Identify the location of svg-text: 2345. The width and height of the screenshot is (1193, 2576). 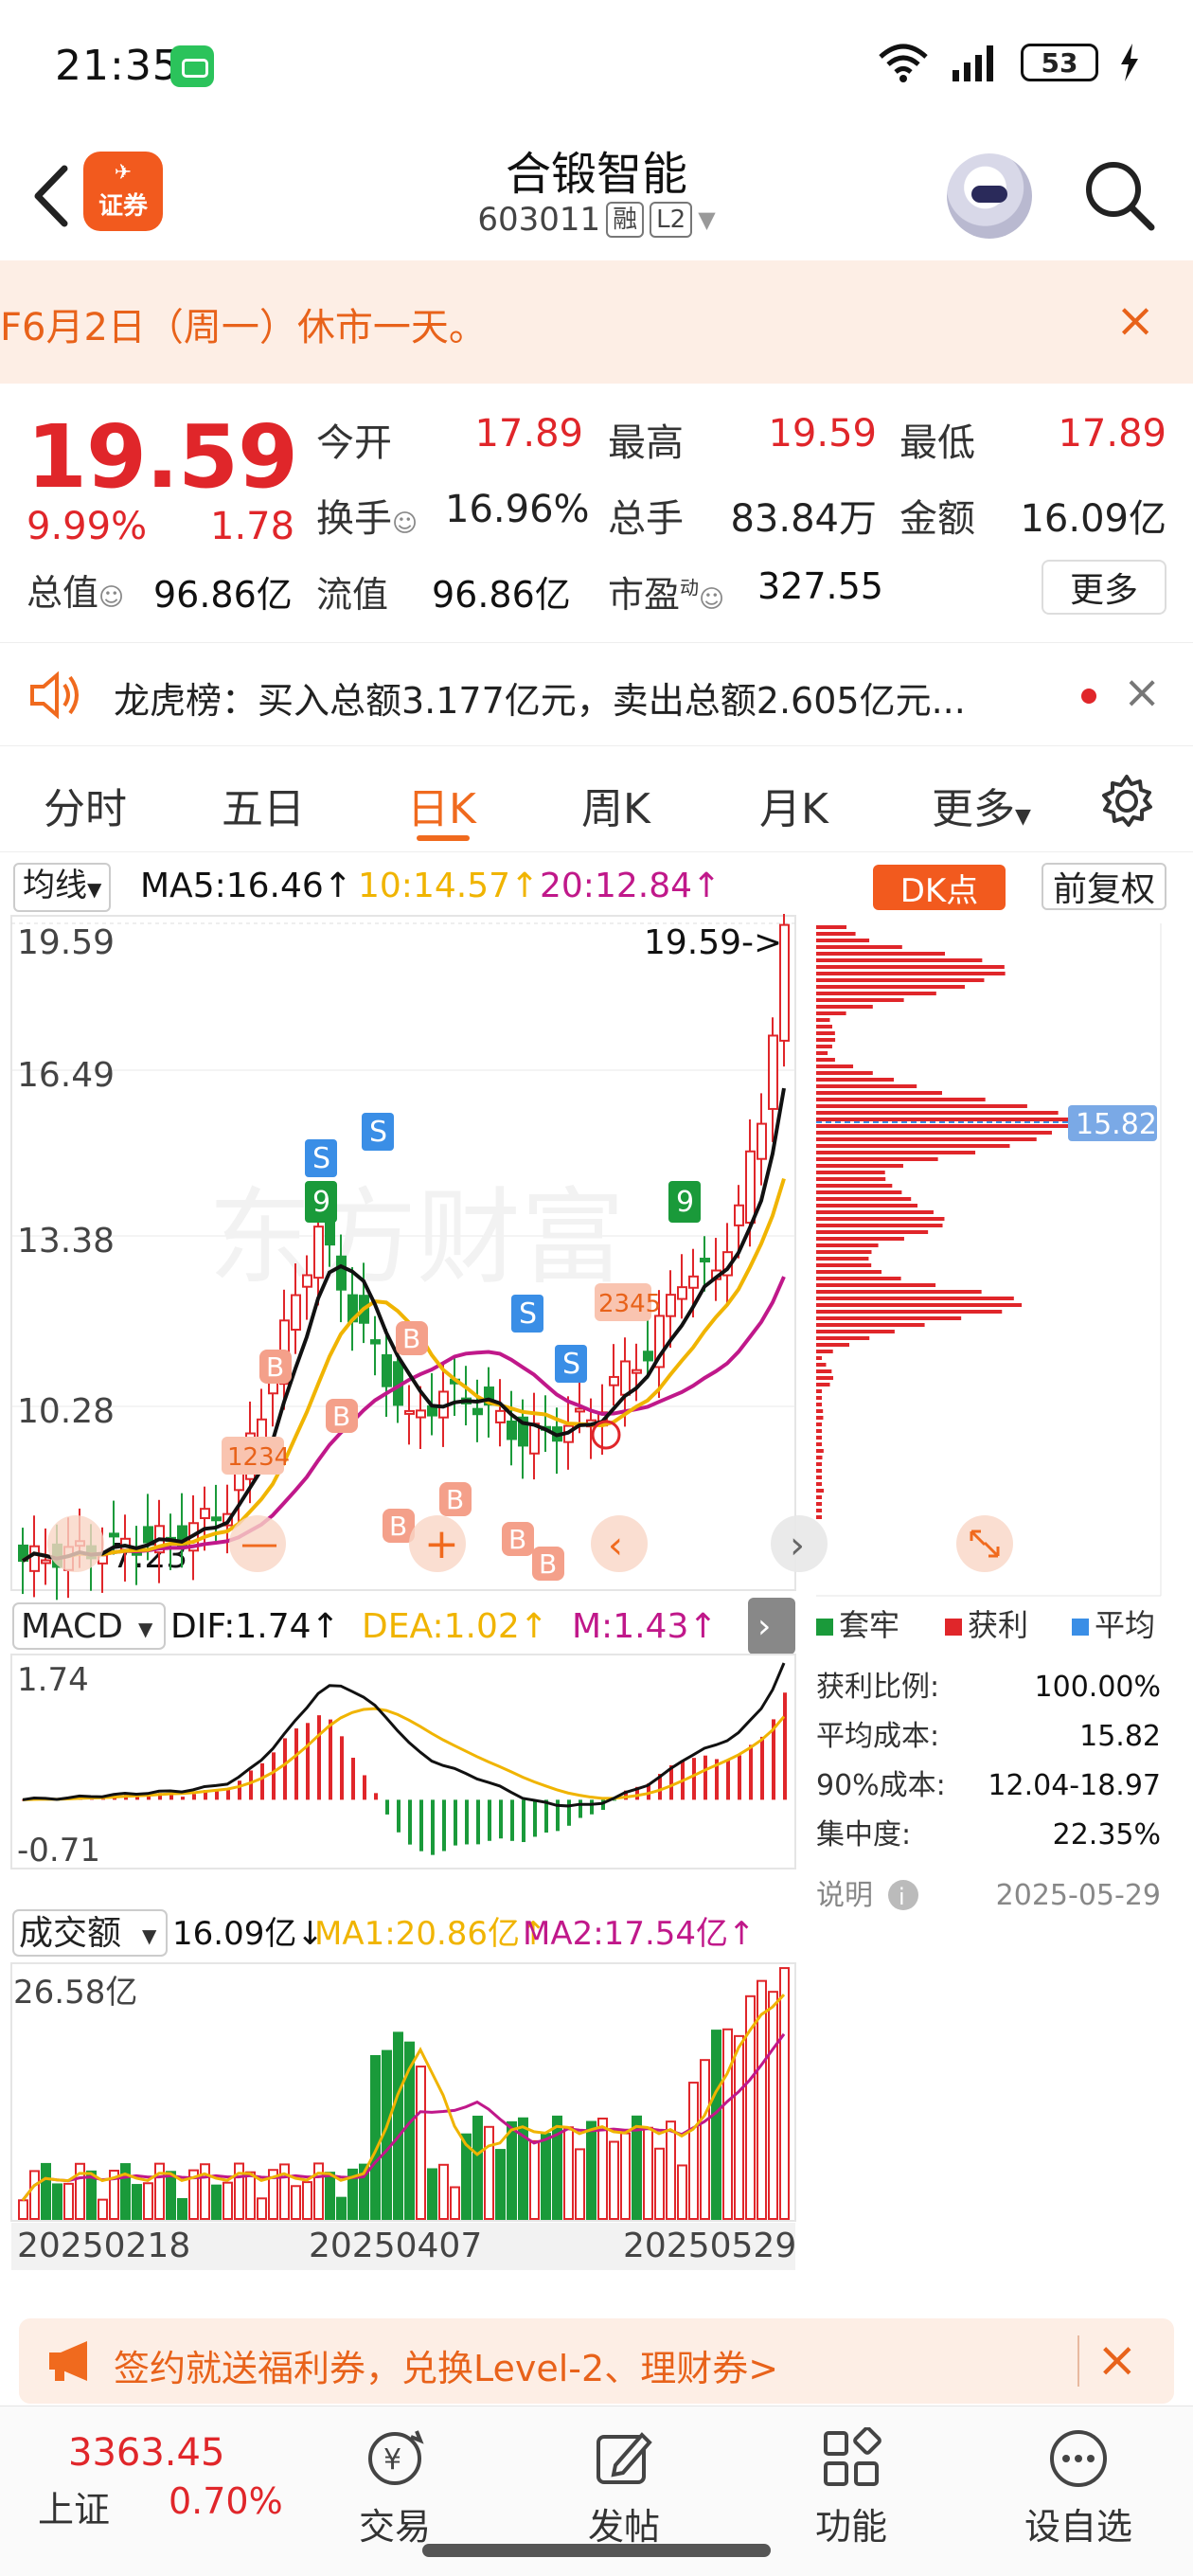
(629, 1304).